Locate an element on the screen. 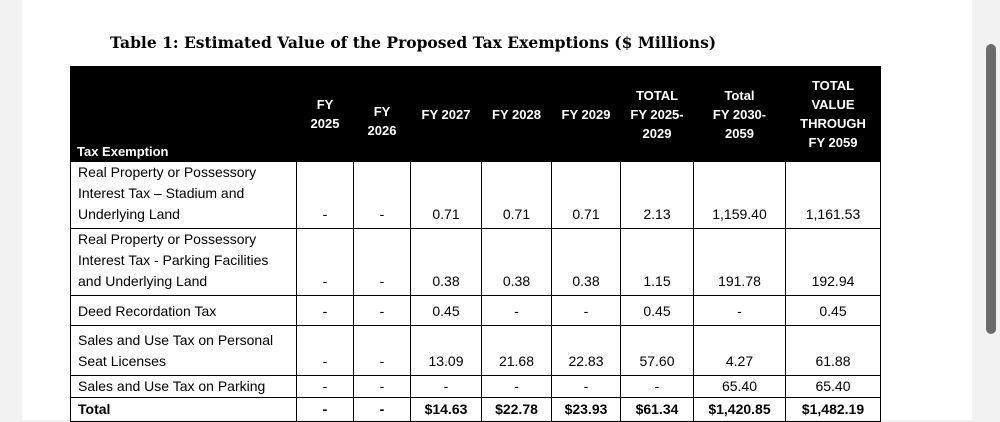  header-fy-2026: FY 2026 is located at coordinates (382, 114).